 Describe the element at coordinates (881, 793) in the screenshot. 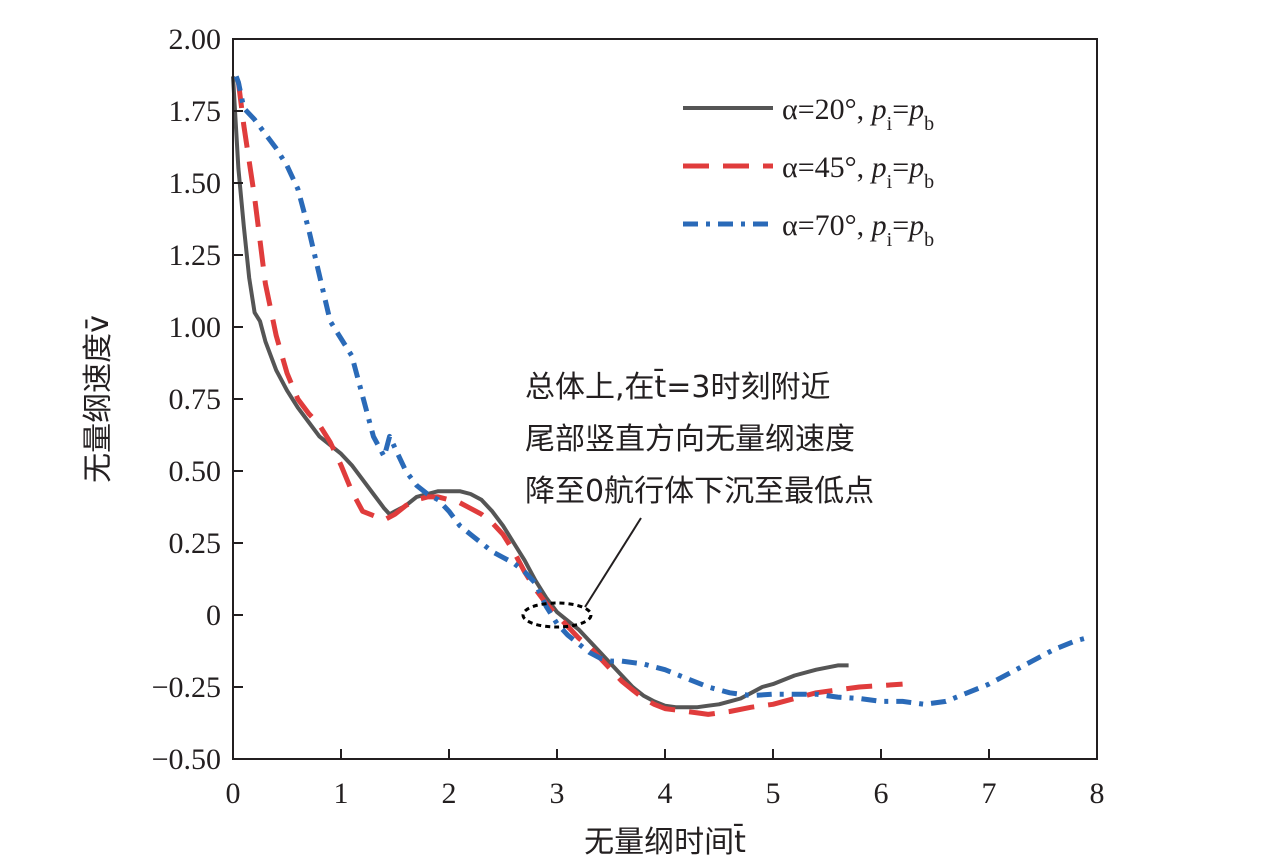

I see `x-tick-label: 6` at that location.